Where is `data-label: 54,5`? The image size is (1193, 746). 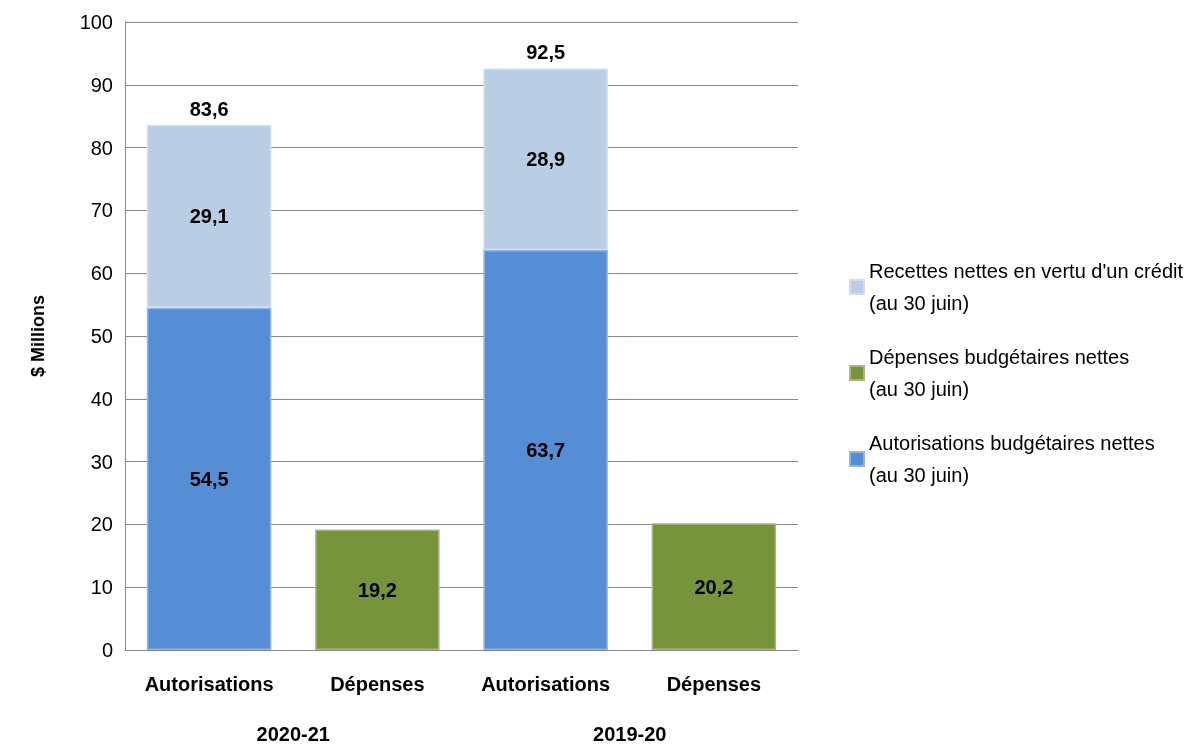
data-label: 54,5 is located at coordinates (209, 478).